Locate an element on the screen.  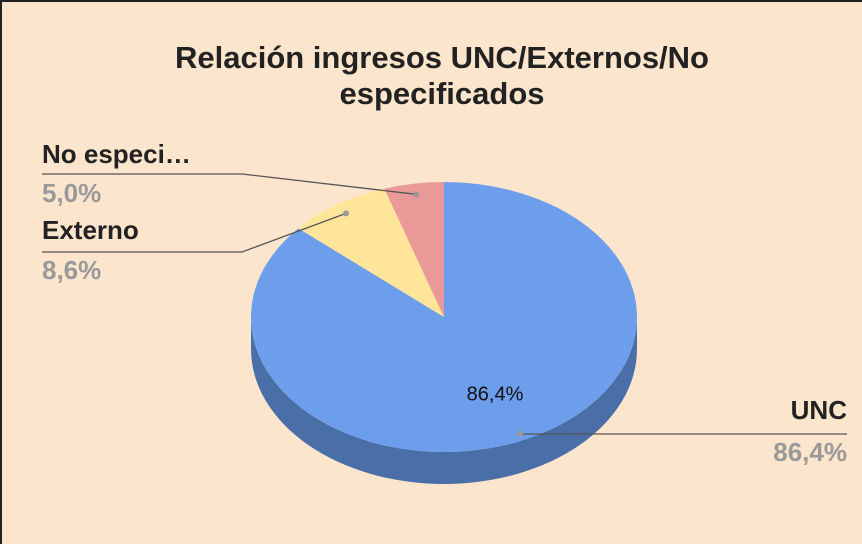
slice-label: UNC is located at coordinates (819, 410).